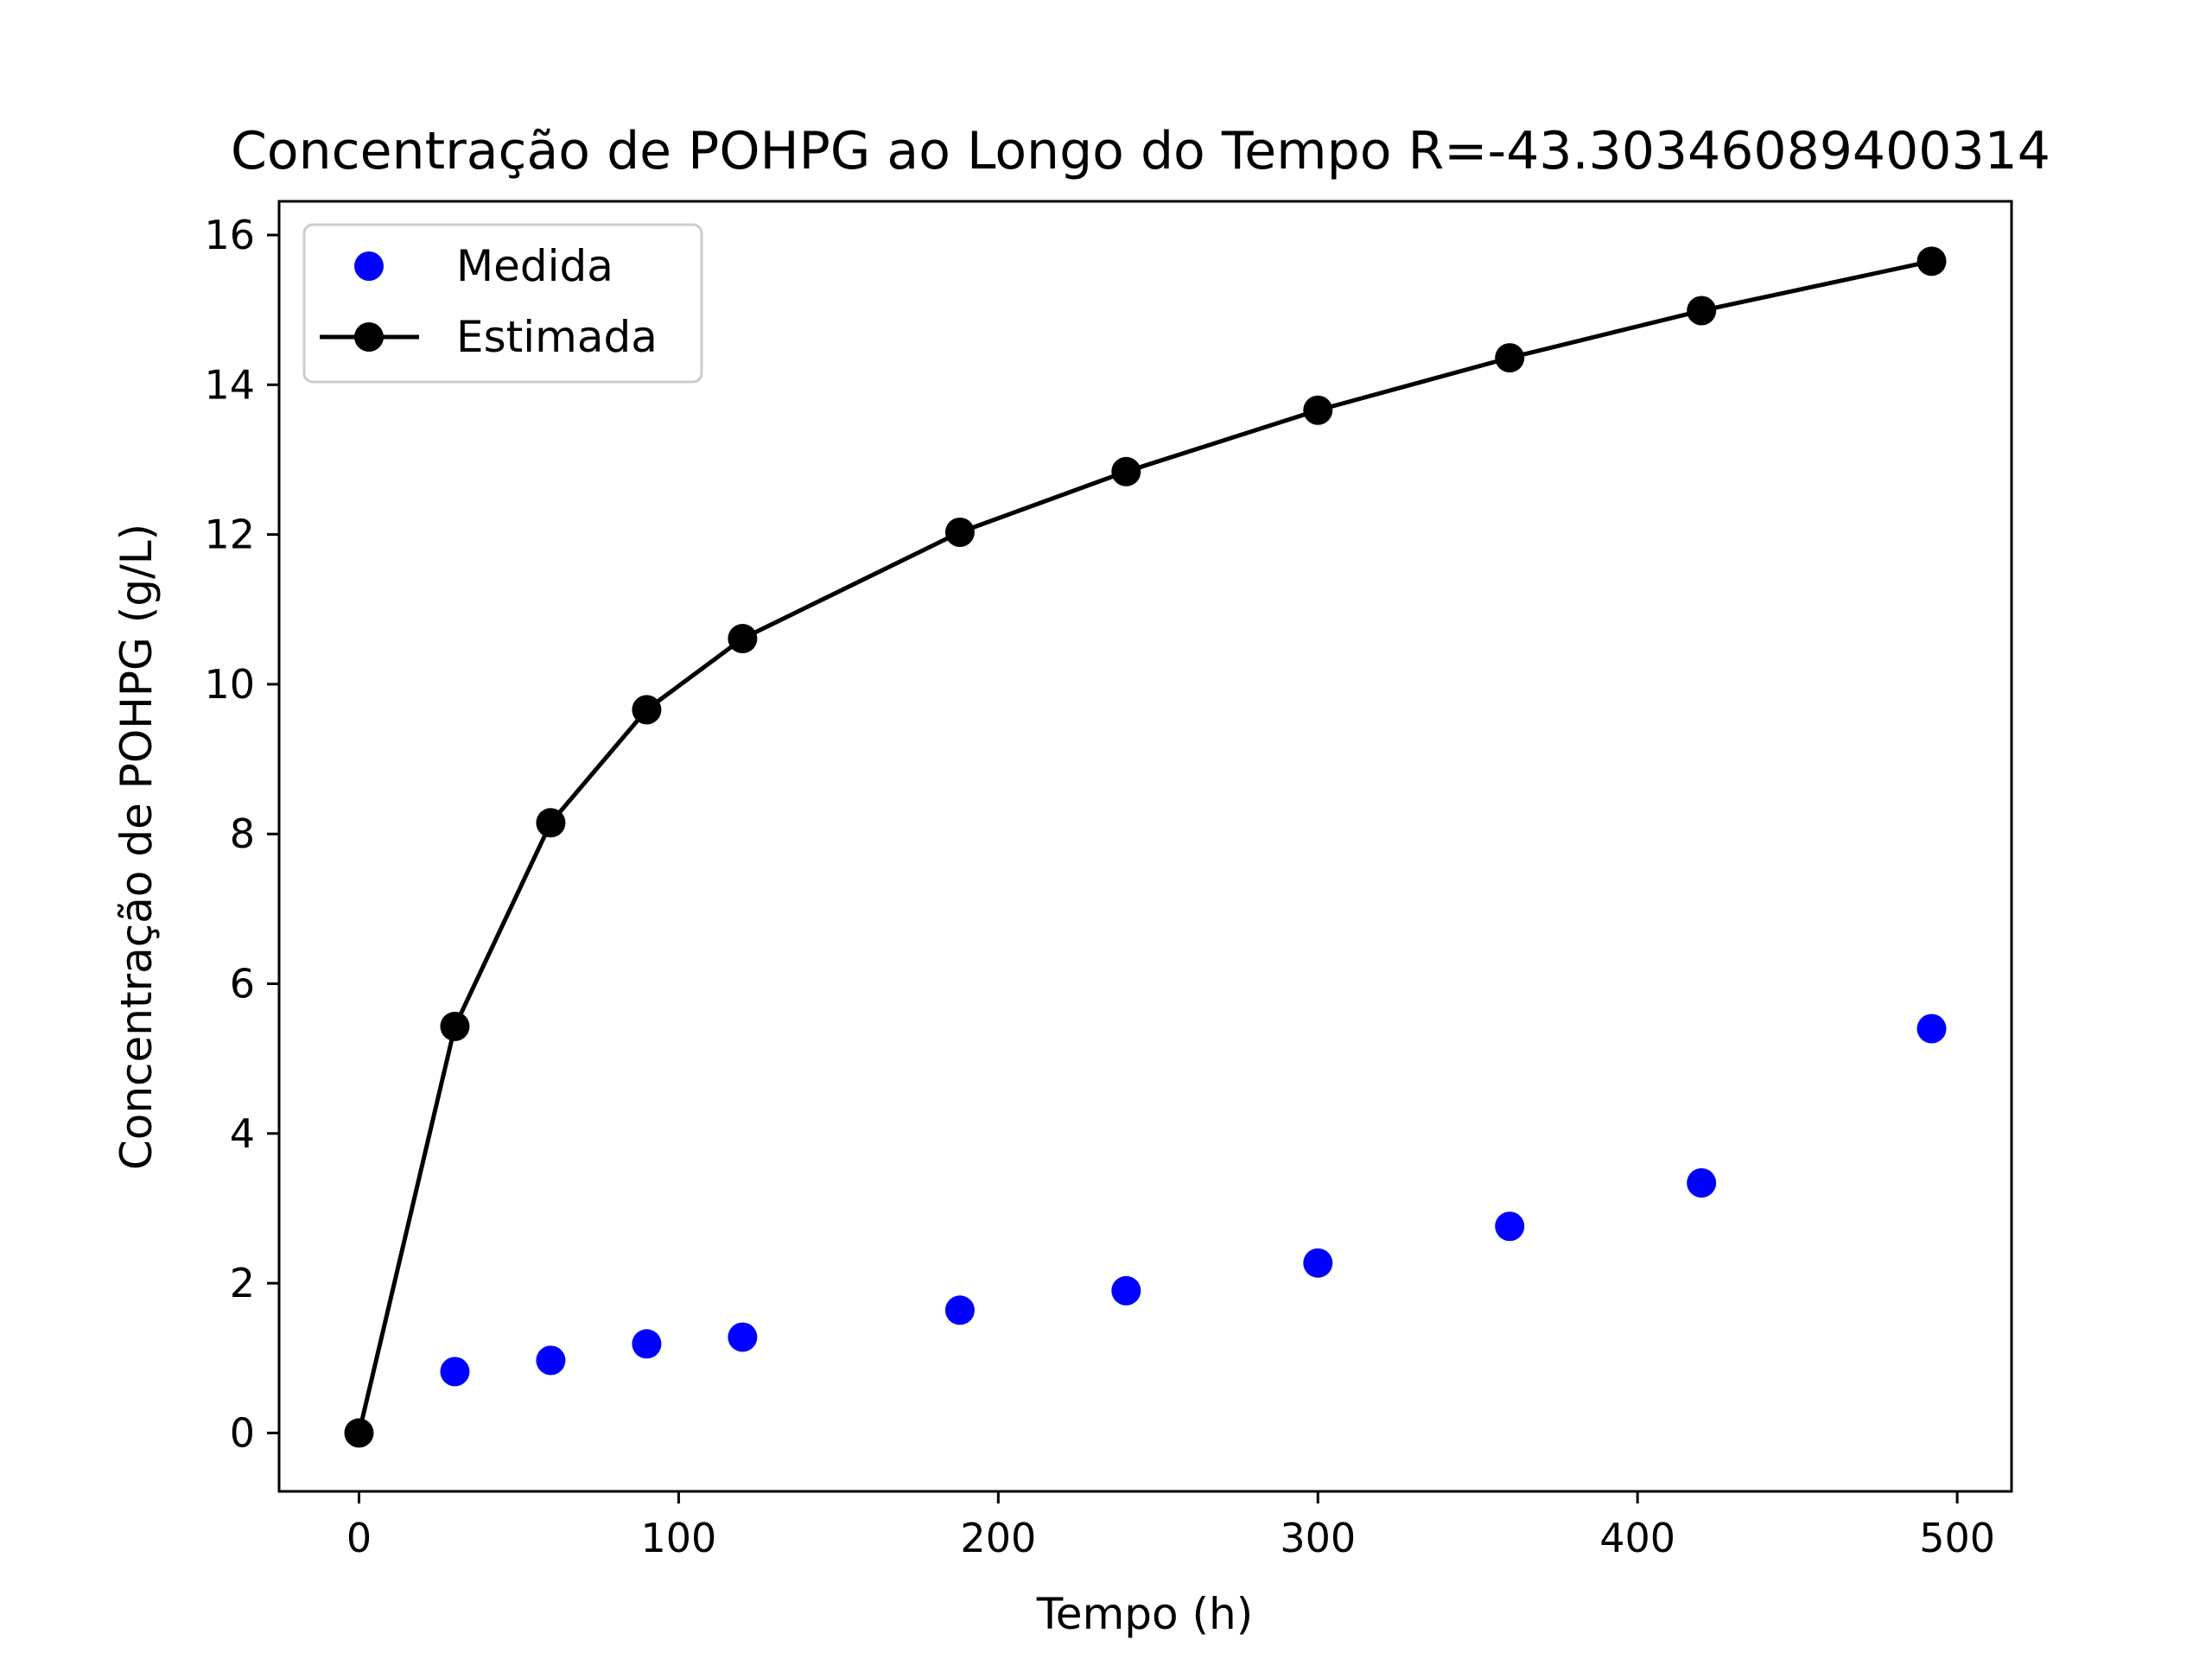 The image size is (2212, 1659). What do you see at coordinates (242, 1283) in the screenshot?
I see `y-tick-label: 2` at bounding box center [242, 1283].